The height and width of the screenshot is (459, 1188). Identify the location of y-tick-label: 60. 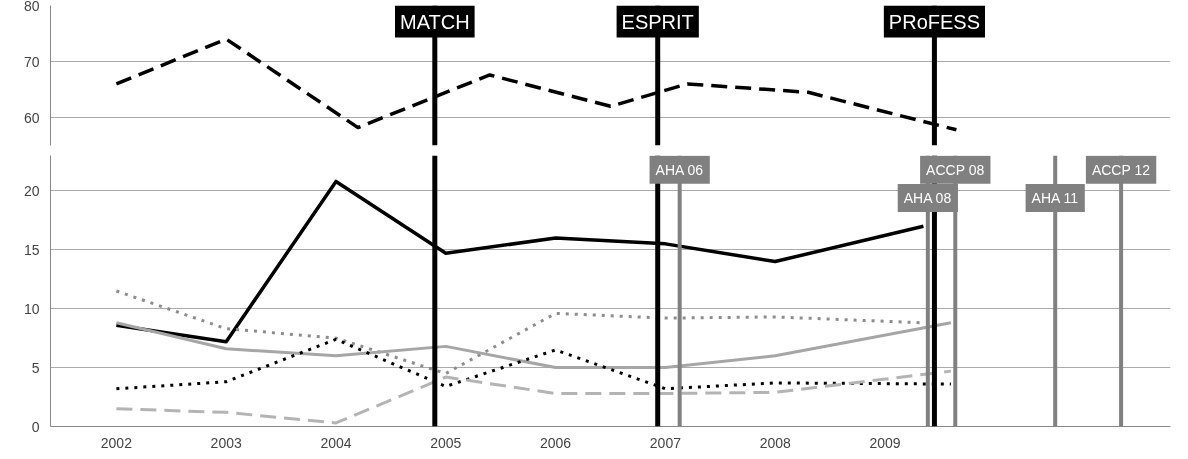
(31, 117).